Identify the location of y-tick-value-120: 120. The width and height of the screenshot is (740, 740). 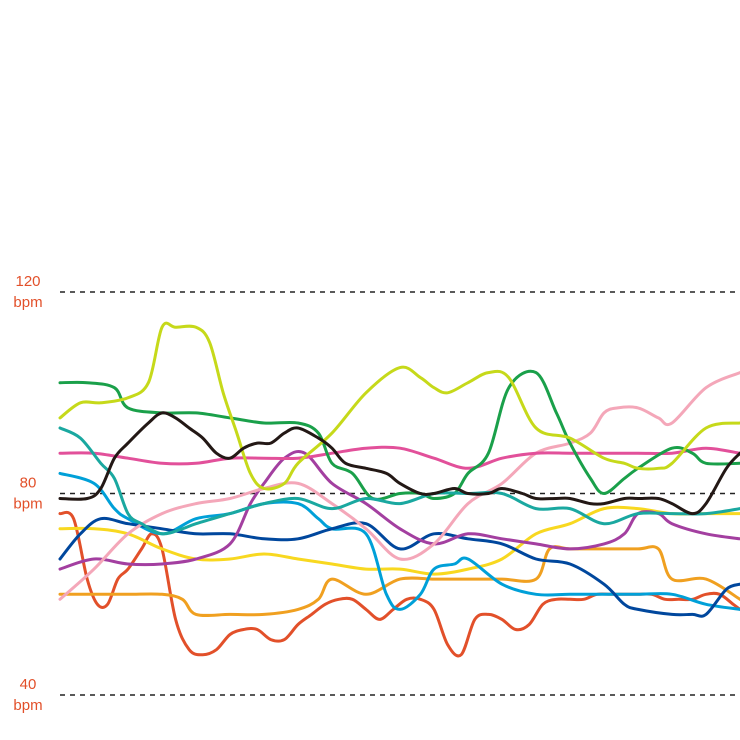
(27, 281).